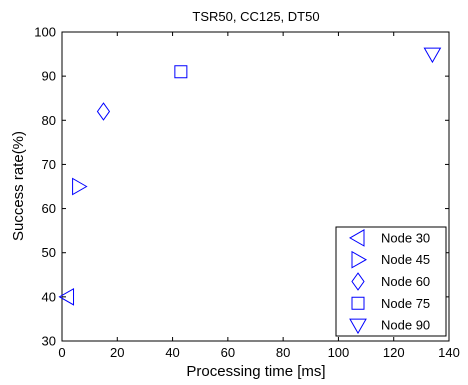 This screenshot has height=385, width=468. Describe the element at coordinates (405, 303) in the screenshot. I see `legend-label: Node 75` at that location.